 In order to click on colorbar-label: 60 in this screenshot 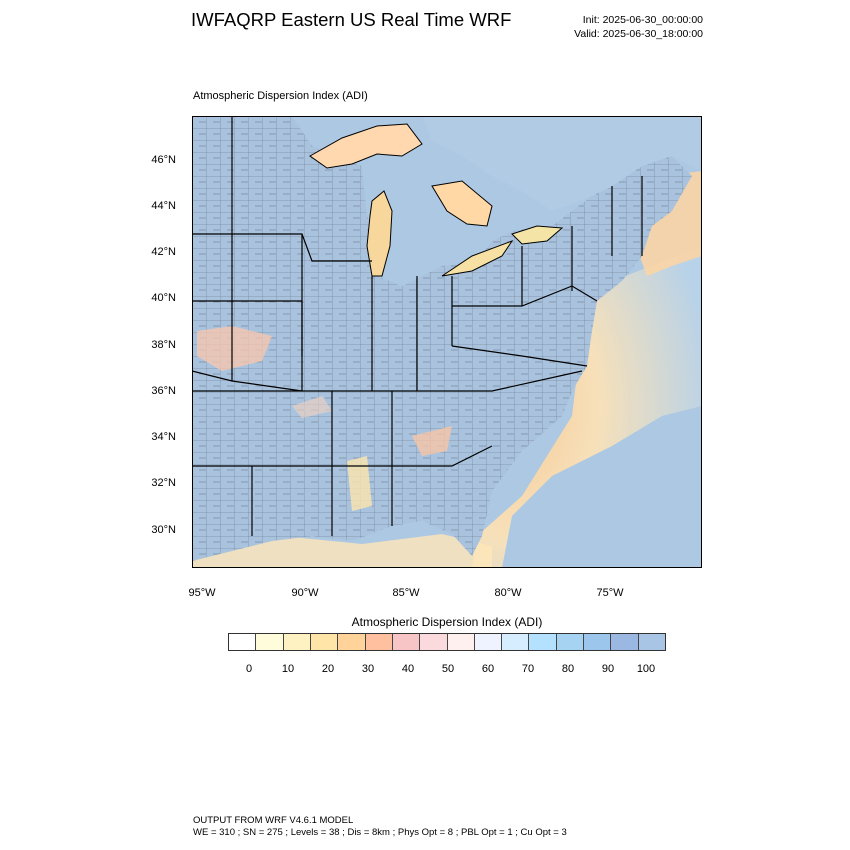, I will do `click(488, 669)`.